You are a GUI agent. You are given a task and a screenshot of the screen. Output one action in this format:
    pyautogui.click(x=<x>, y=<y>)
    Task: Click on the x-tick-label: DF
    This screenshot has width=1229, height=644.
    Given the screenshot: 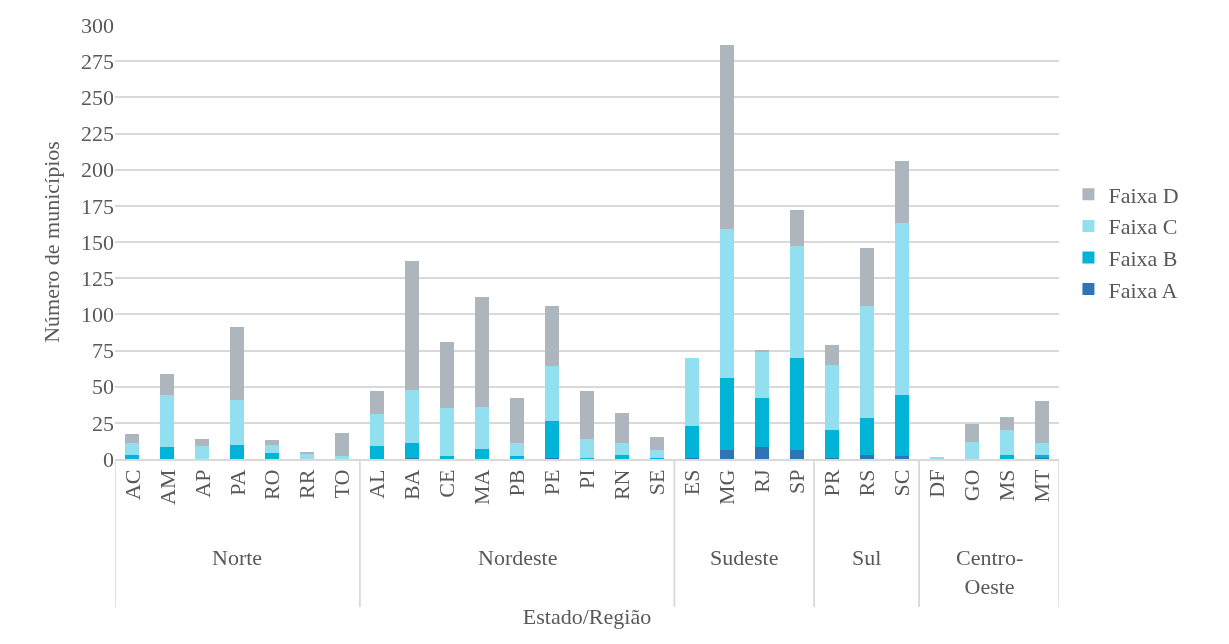 What is the action you would take?
    pyautogui.click(x=936, y=483)
    